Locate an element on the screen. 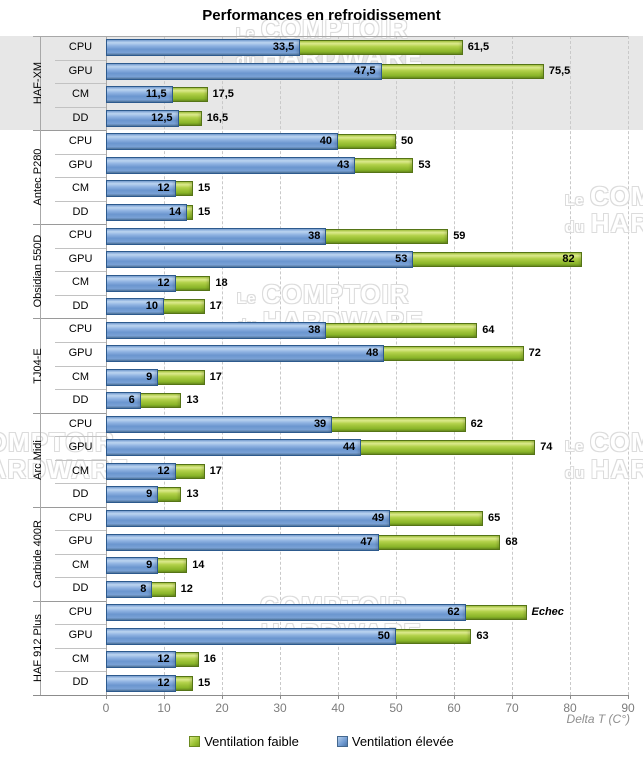  x-tick-label: 0 is located at coordinates (106, 708).